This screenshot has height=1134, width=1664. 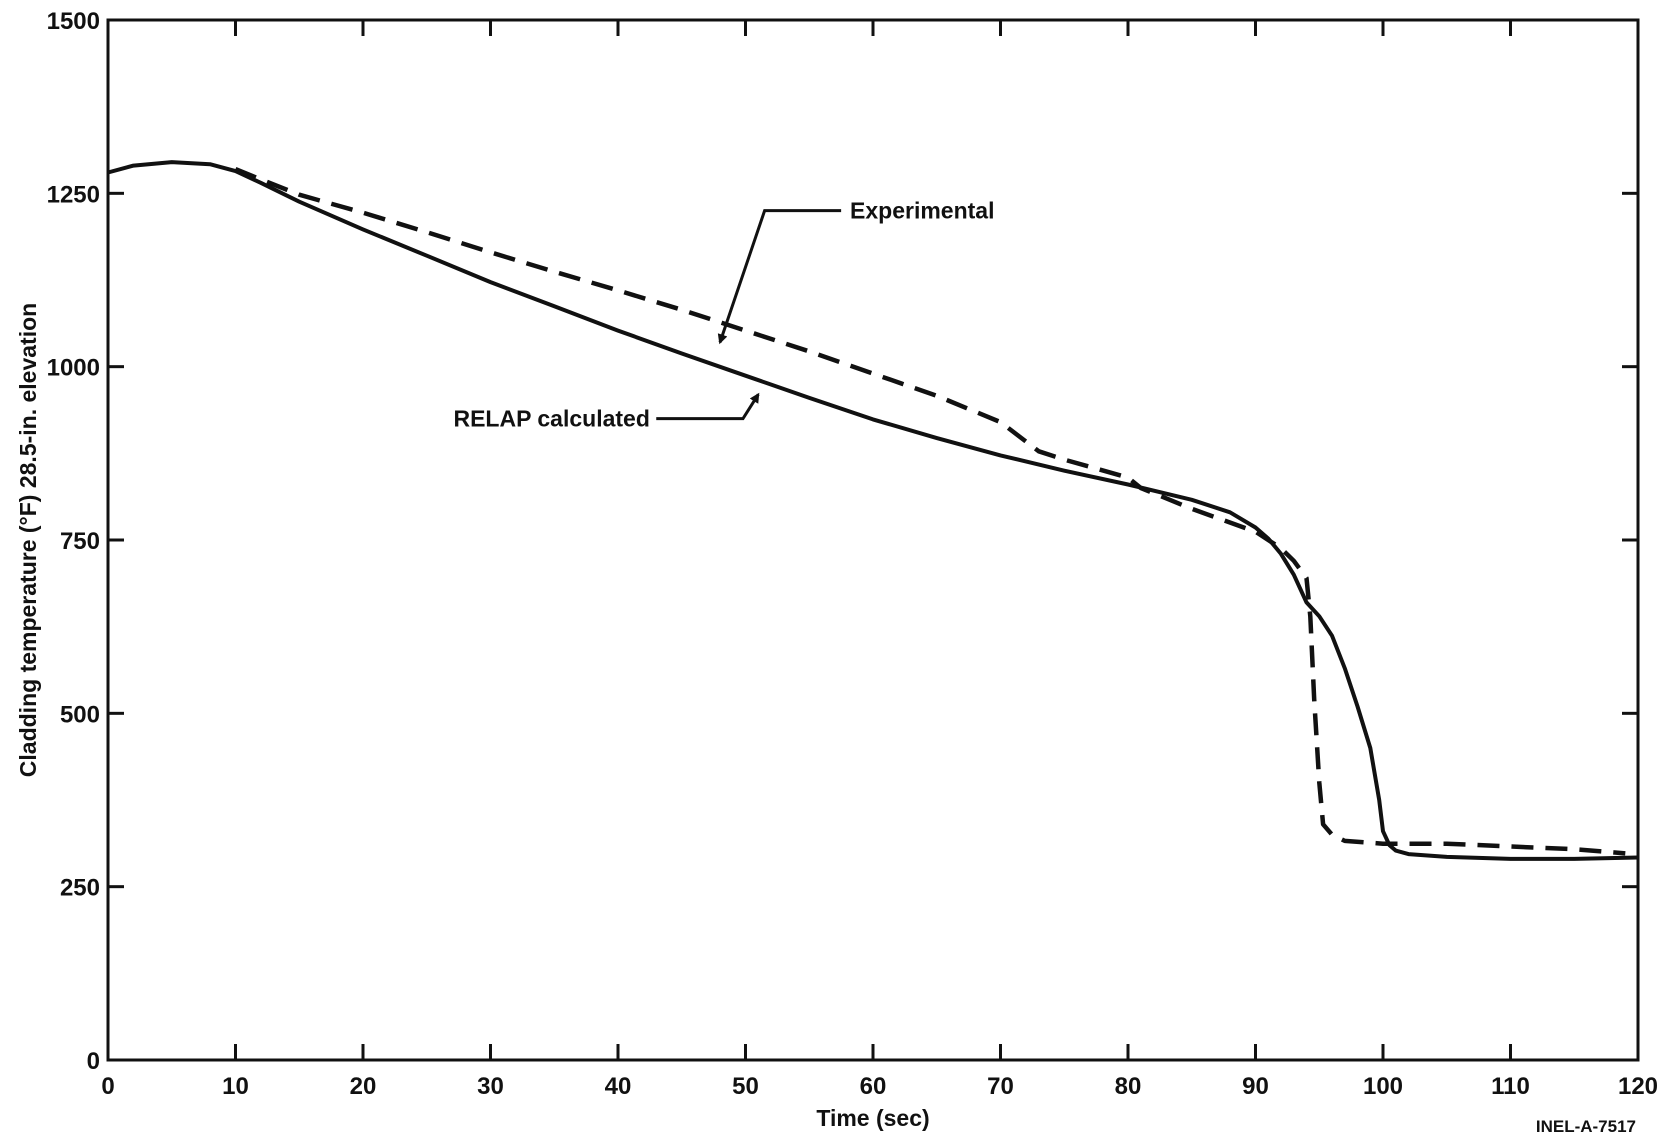 What do you see at coordinates (107, 1086) in the screenshot?
I see `x-tick-label: 0` at bounding box center [107, 1086].